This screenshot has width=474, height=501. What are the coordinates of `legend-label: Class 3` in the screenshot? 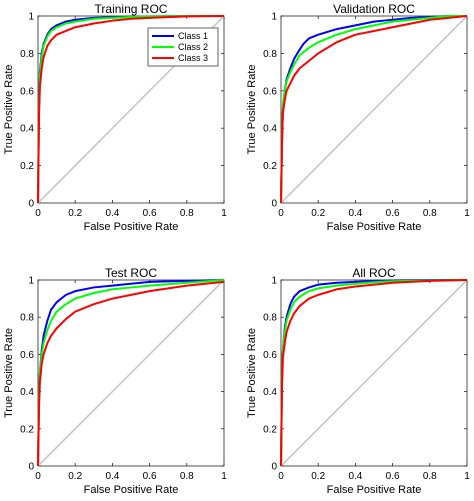 It's located at (193, 58).